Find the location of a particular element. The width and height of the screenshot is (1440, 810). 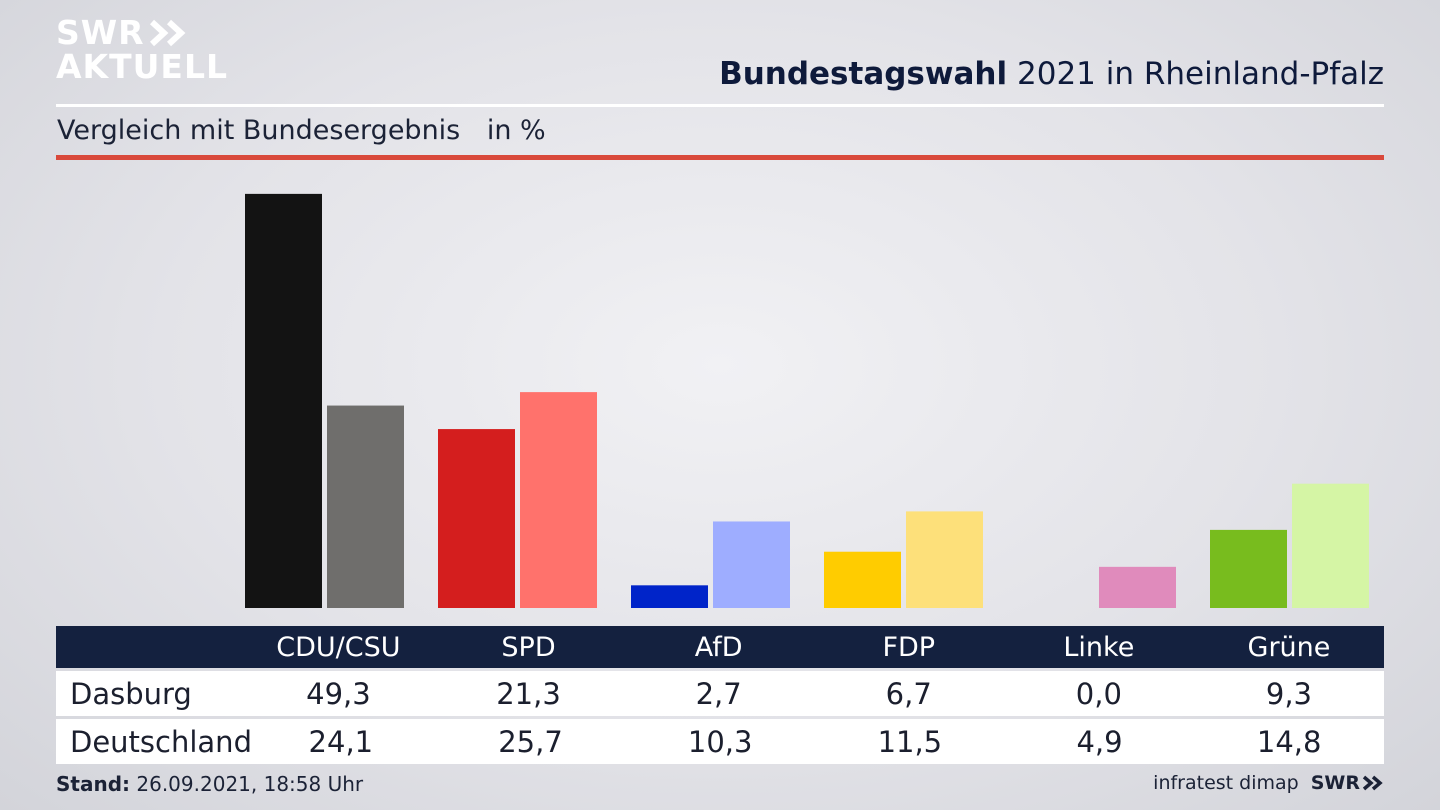

chart-subtitle: Vergleich mit Bundesergebnis in % is located at coordinates (301, 130).